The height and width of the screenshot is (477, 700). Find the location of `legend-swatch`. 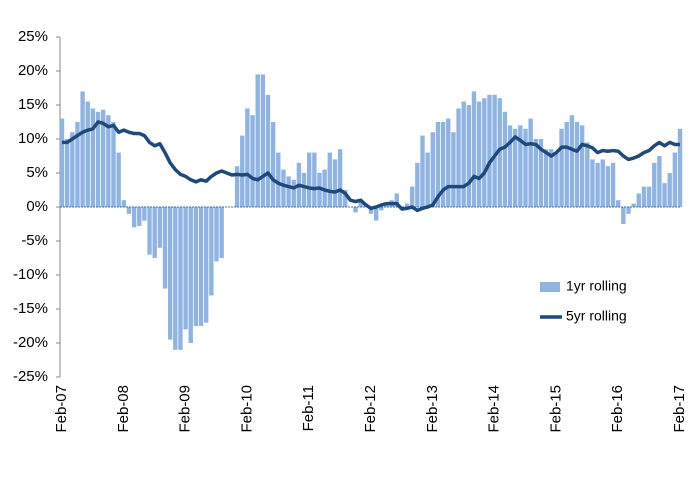

legend-swatch is located at coordinates (550, 287).